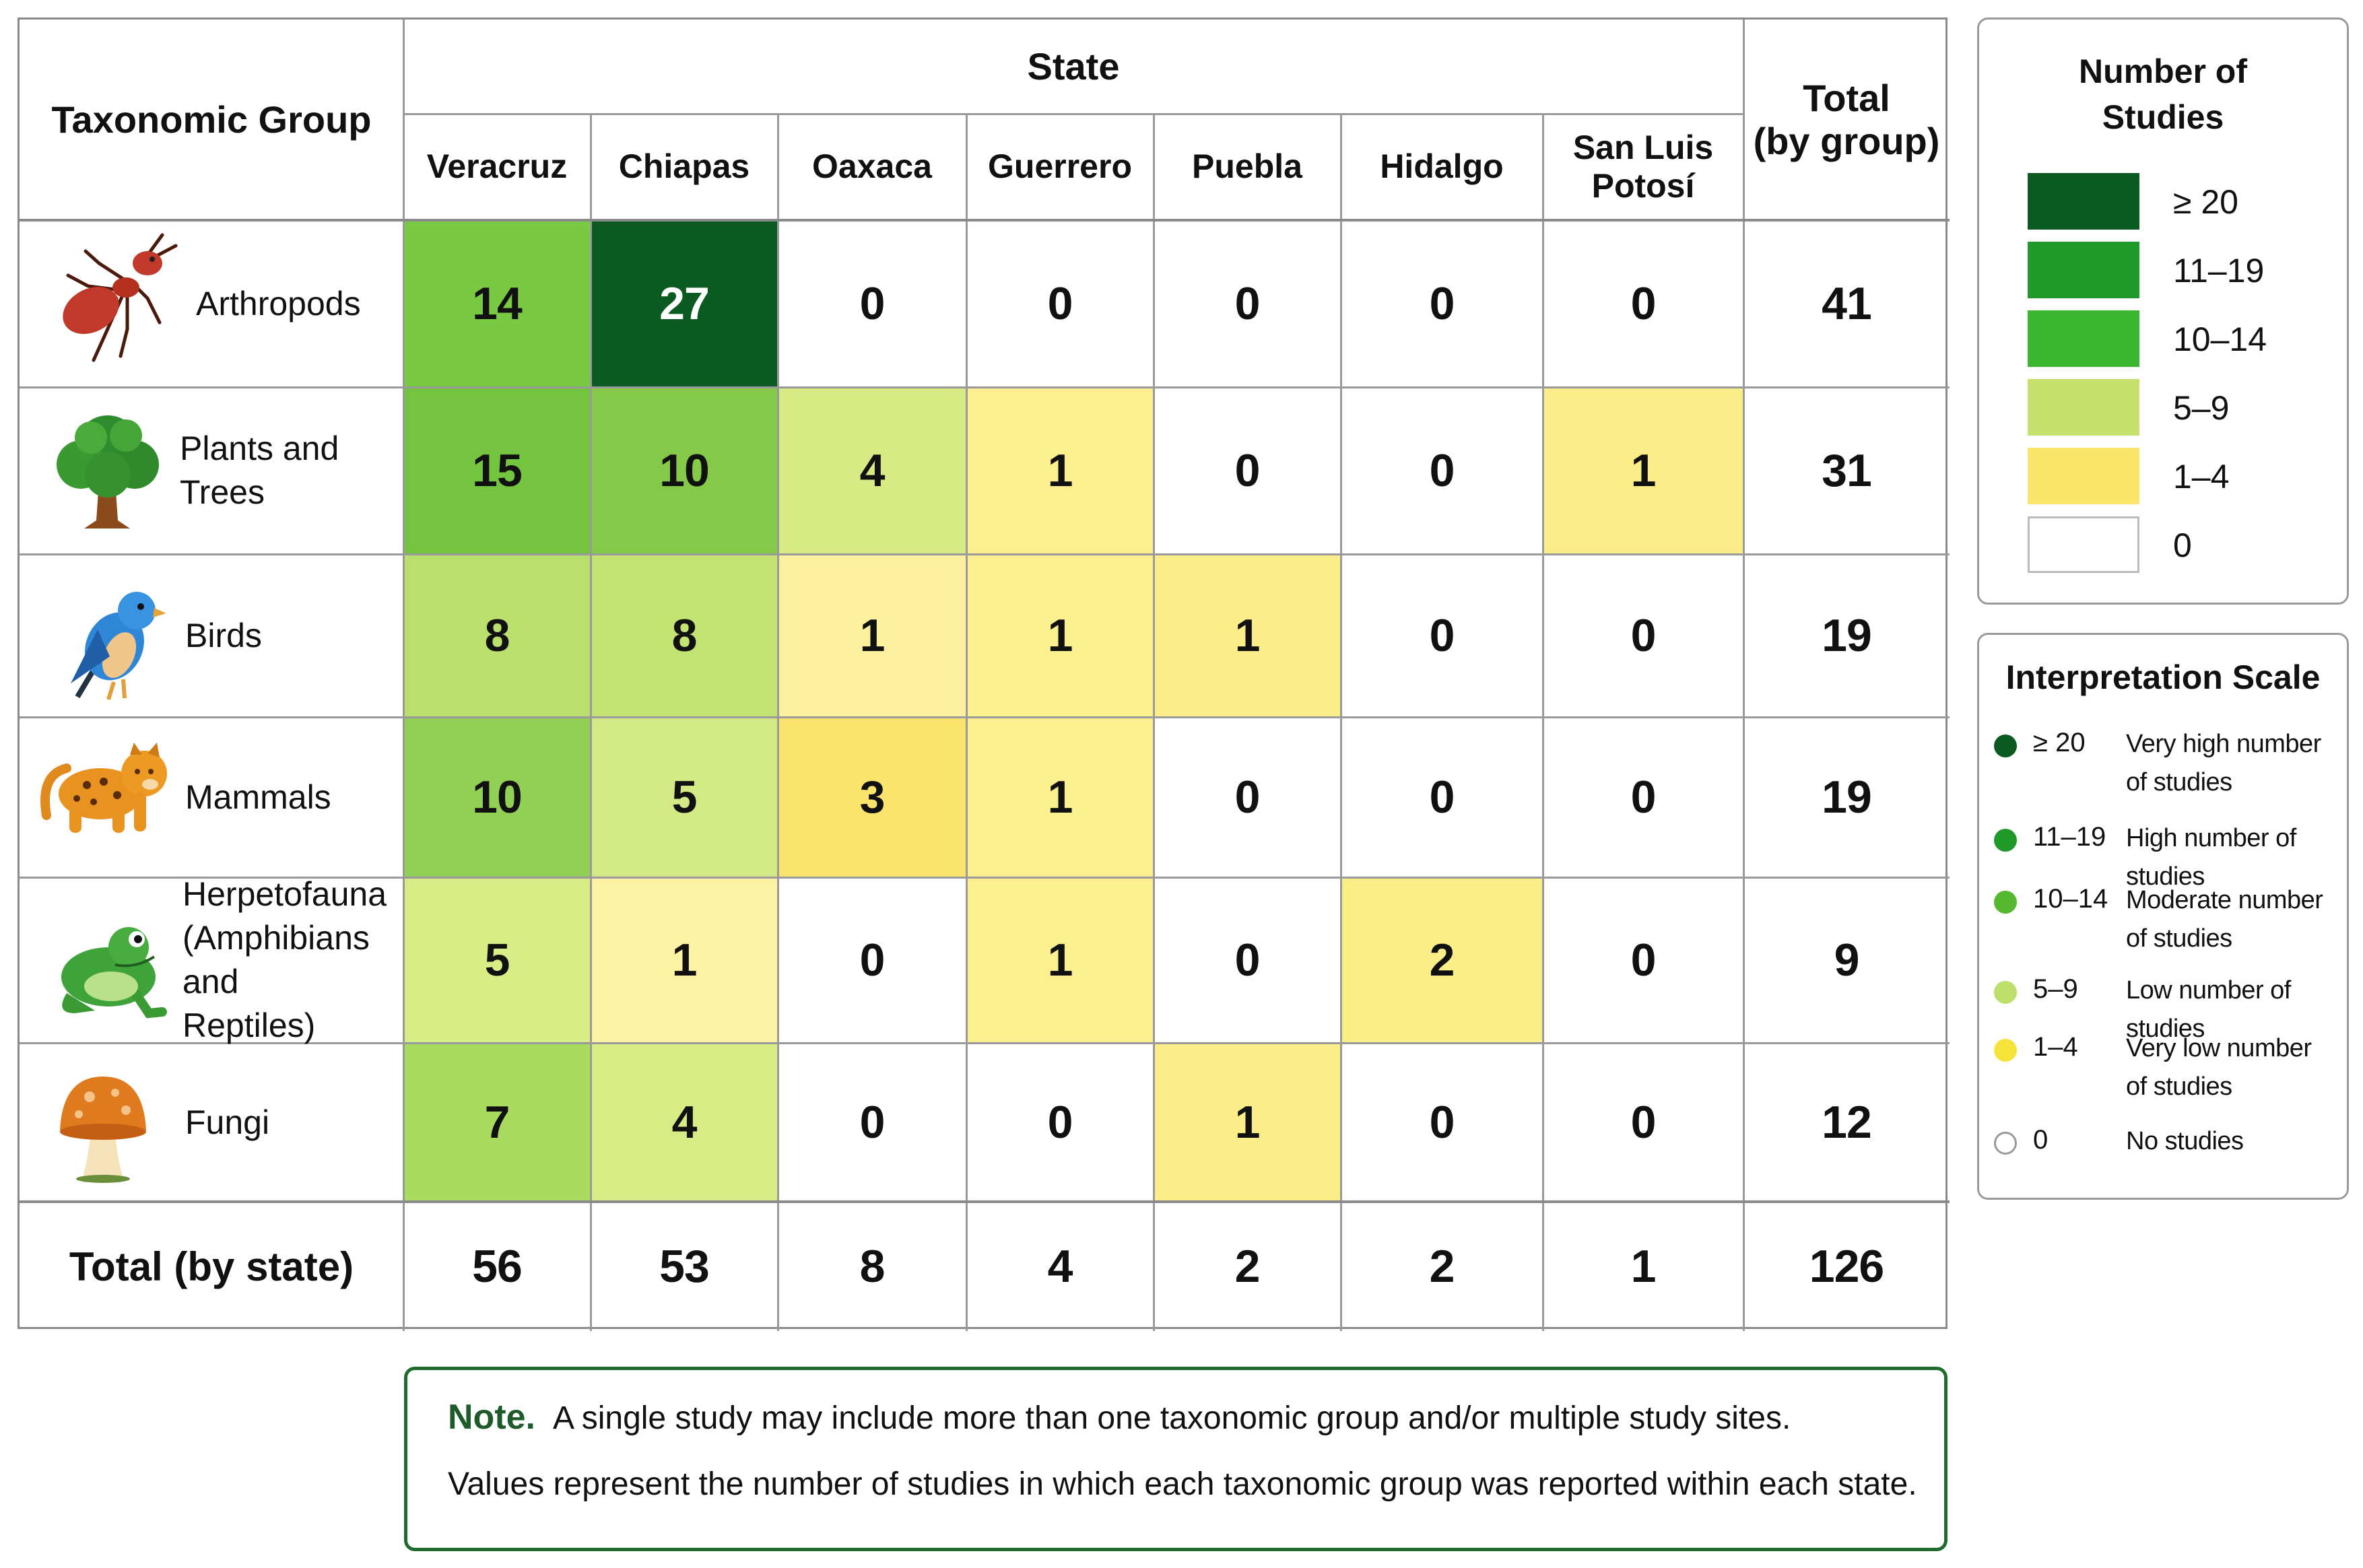  Describe the element at coordinates (2201, 408) in the screenshot. I see `legend-swatch-label: 5–9` at that location.